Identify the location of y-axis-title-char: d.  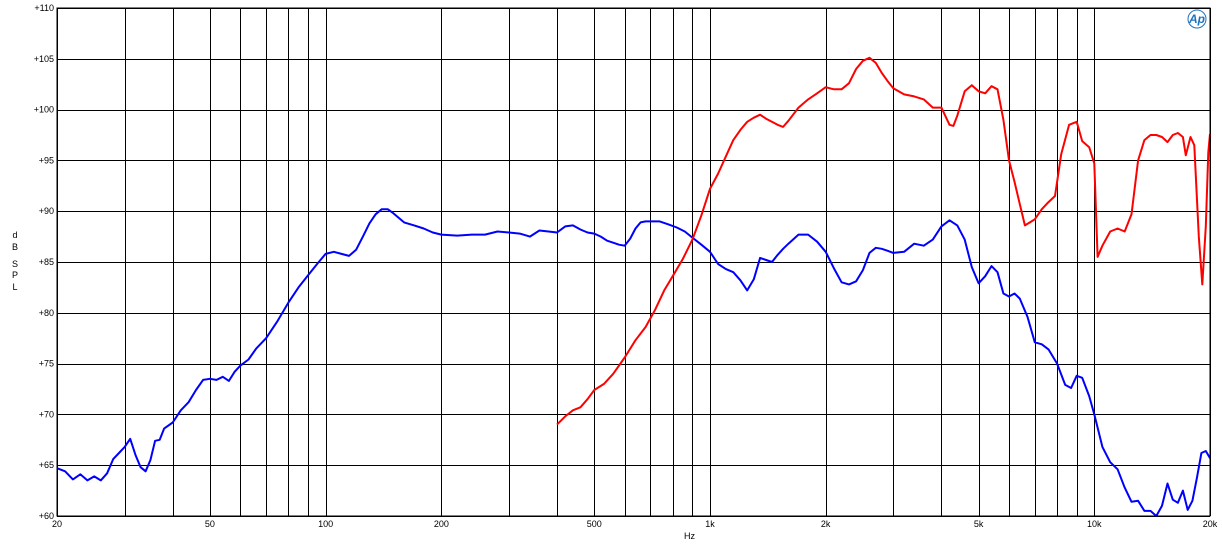
(14, 235).